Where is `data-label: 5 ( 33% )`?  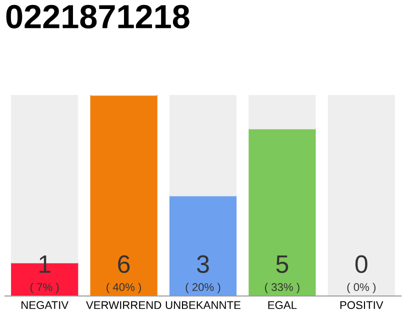
data-label: 5 ( 33% ) is located at coordinates (282, 275).